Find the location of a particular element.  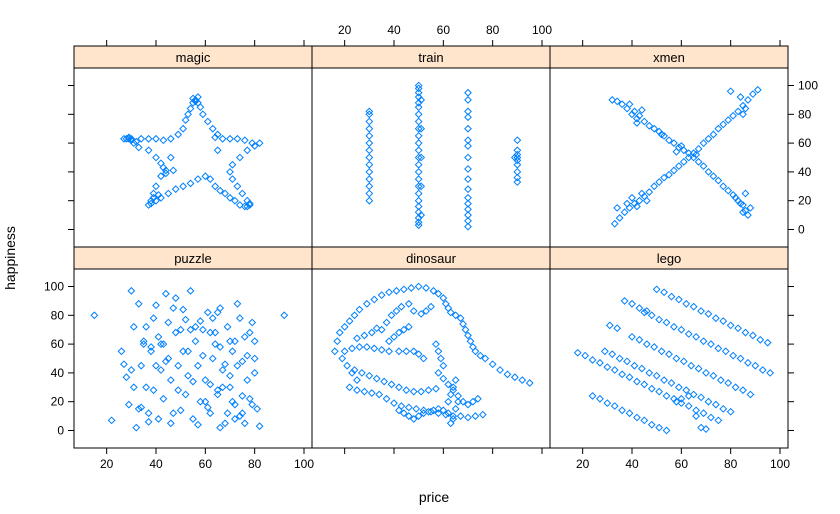

x-tick-label-top: 40 is located at coordinates (394, 30).